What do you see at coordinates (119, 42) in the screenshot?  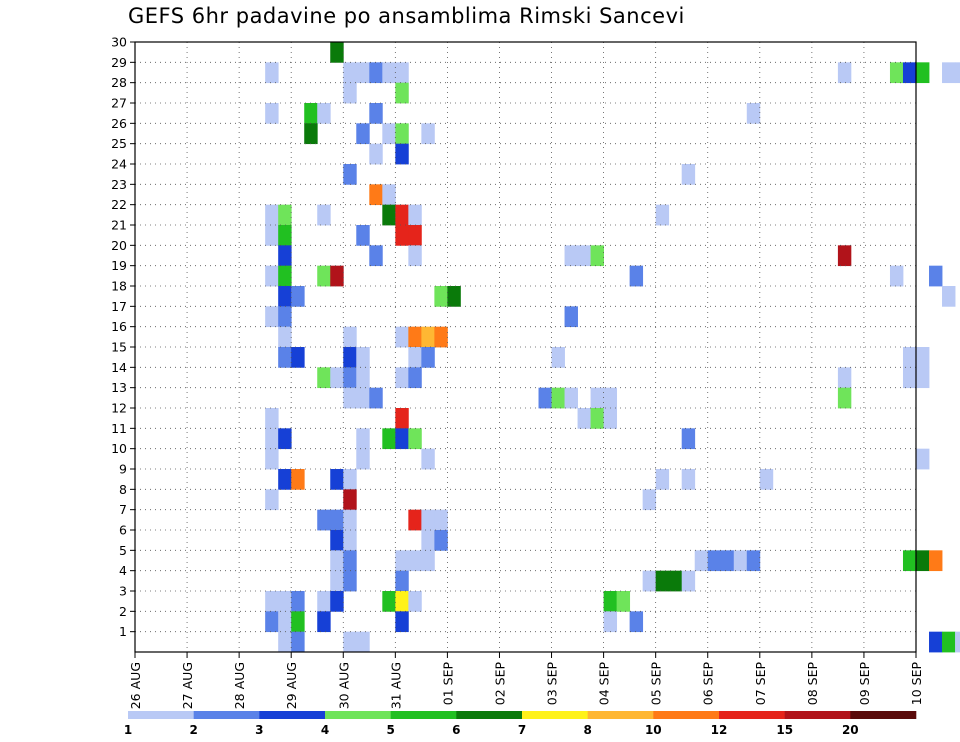 I see `y-tick-label: 30` at bounding box center [119, 42].